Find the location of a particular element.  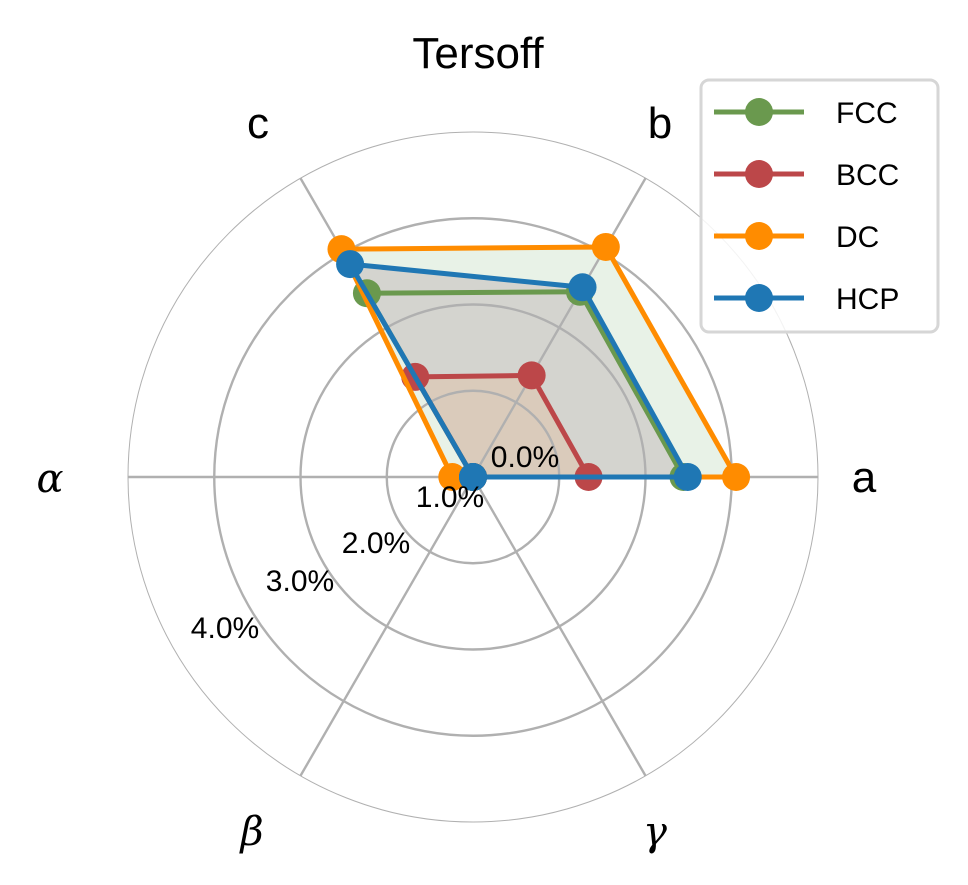

legend-frame is located at coordinates (819, 206).